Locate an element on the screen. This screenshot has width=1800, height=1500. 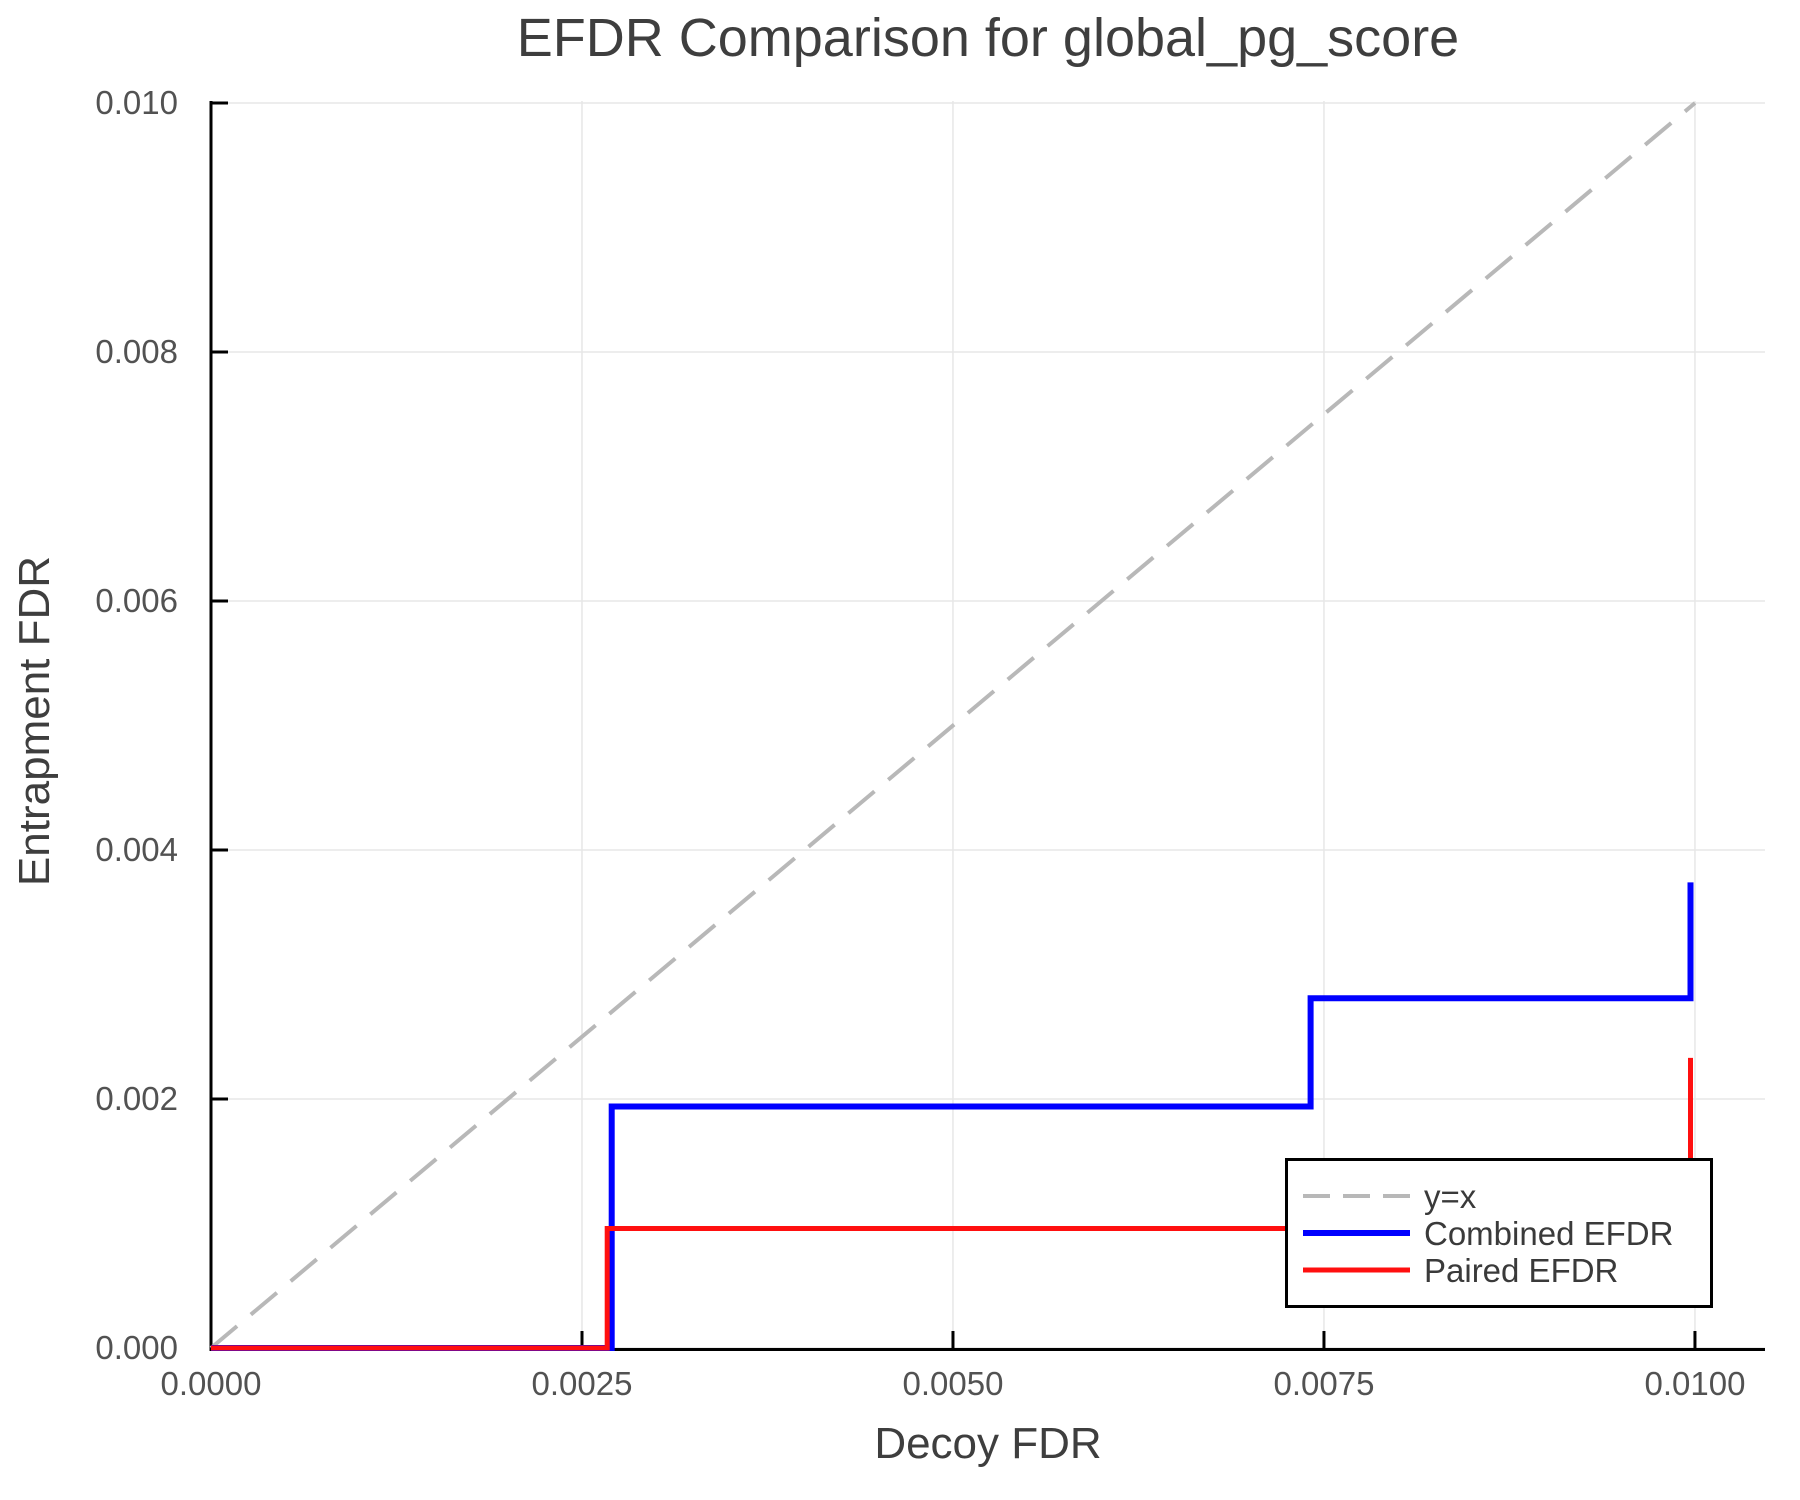
legend-label-yx: y=x is located at coordinates (1450, 1196).